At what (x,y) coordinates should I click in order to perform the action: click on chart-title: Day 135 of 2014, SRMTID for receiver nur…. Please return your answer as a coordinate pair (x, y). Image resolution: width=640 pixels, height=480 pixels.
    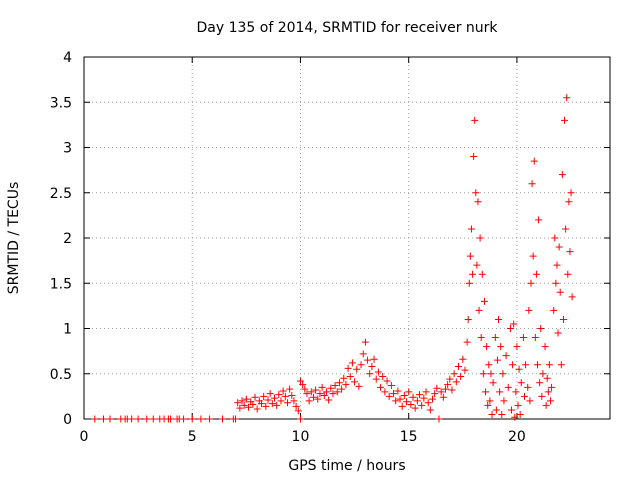
    Looking at the image, I should click on (347, 28).